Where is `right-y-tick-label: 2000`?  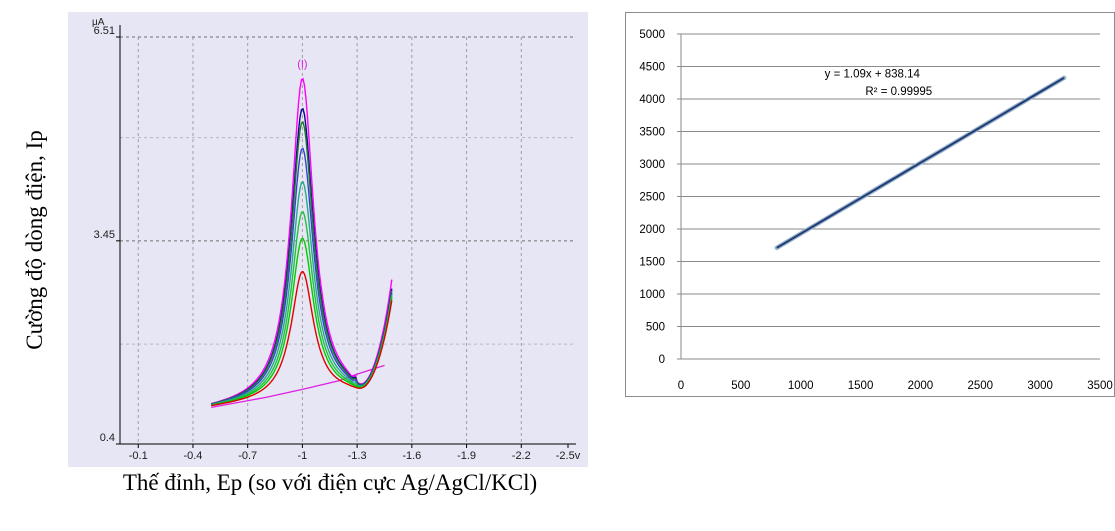 right-y-tick-label: 2000 is located at coordinates (652, 230).